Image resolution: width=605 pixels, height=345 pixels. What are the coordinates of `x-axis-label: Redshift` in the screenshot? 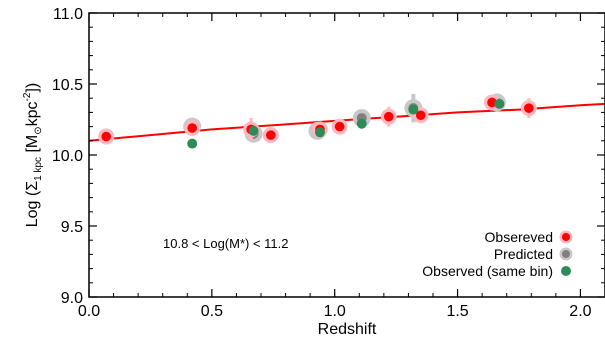 It's located at (347, 329).